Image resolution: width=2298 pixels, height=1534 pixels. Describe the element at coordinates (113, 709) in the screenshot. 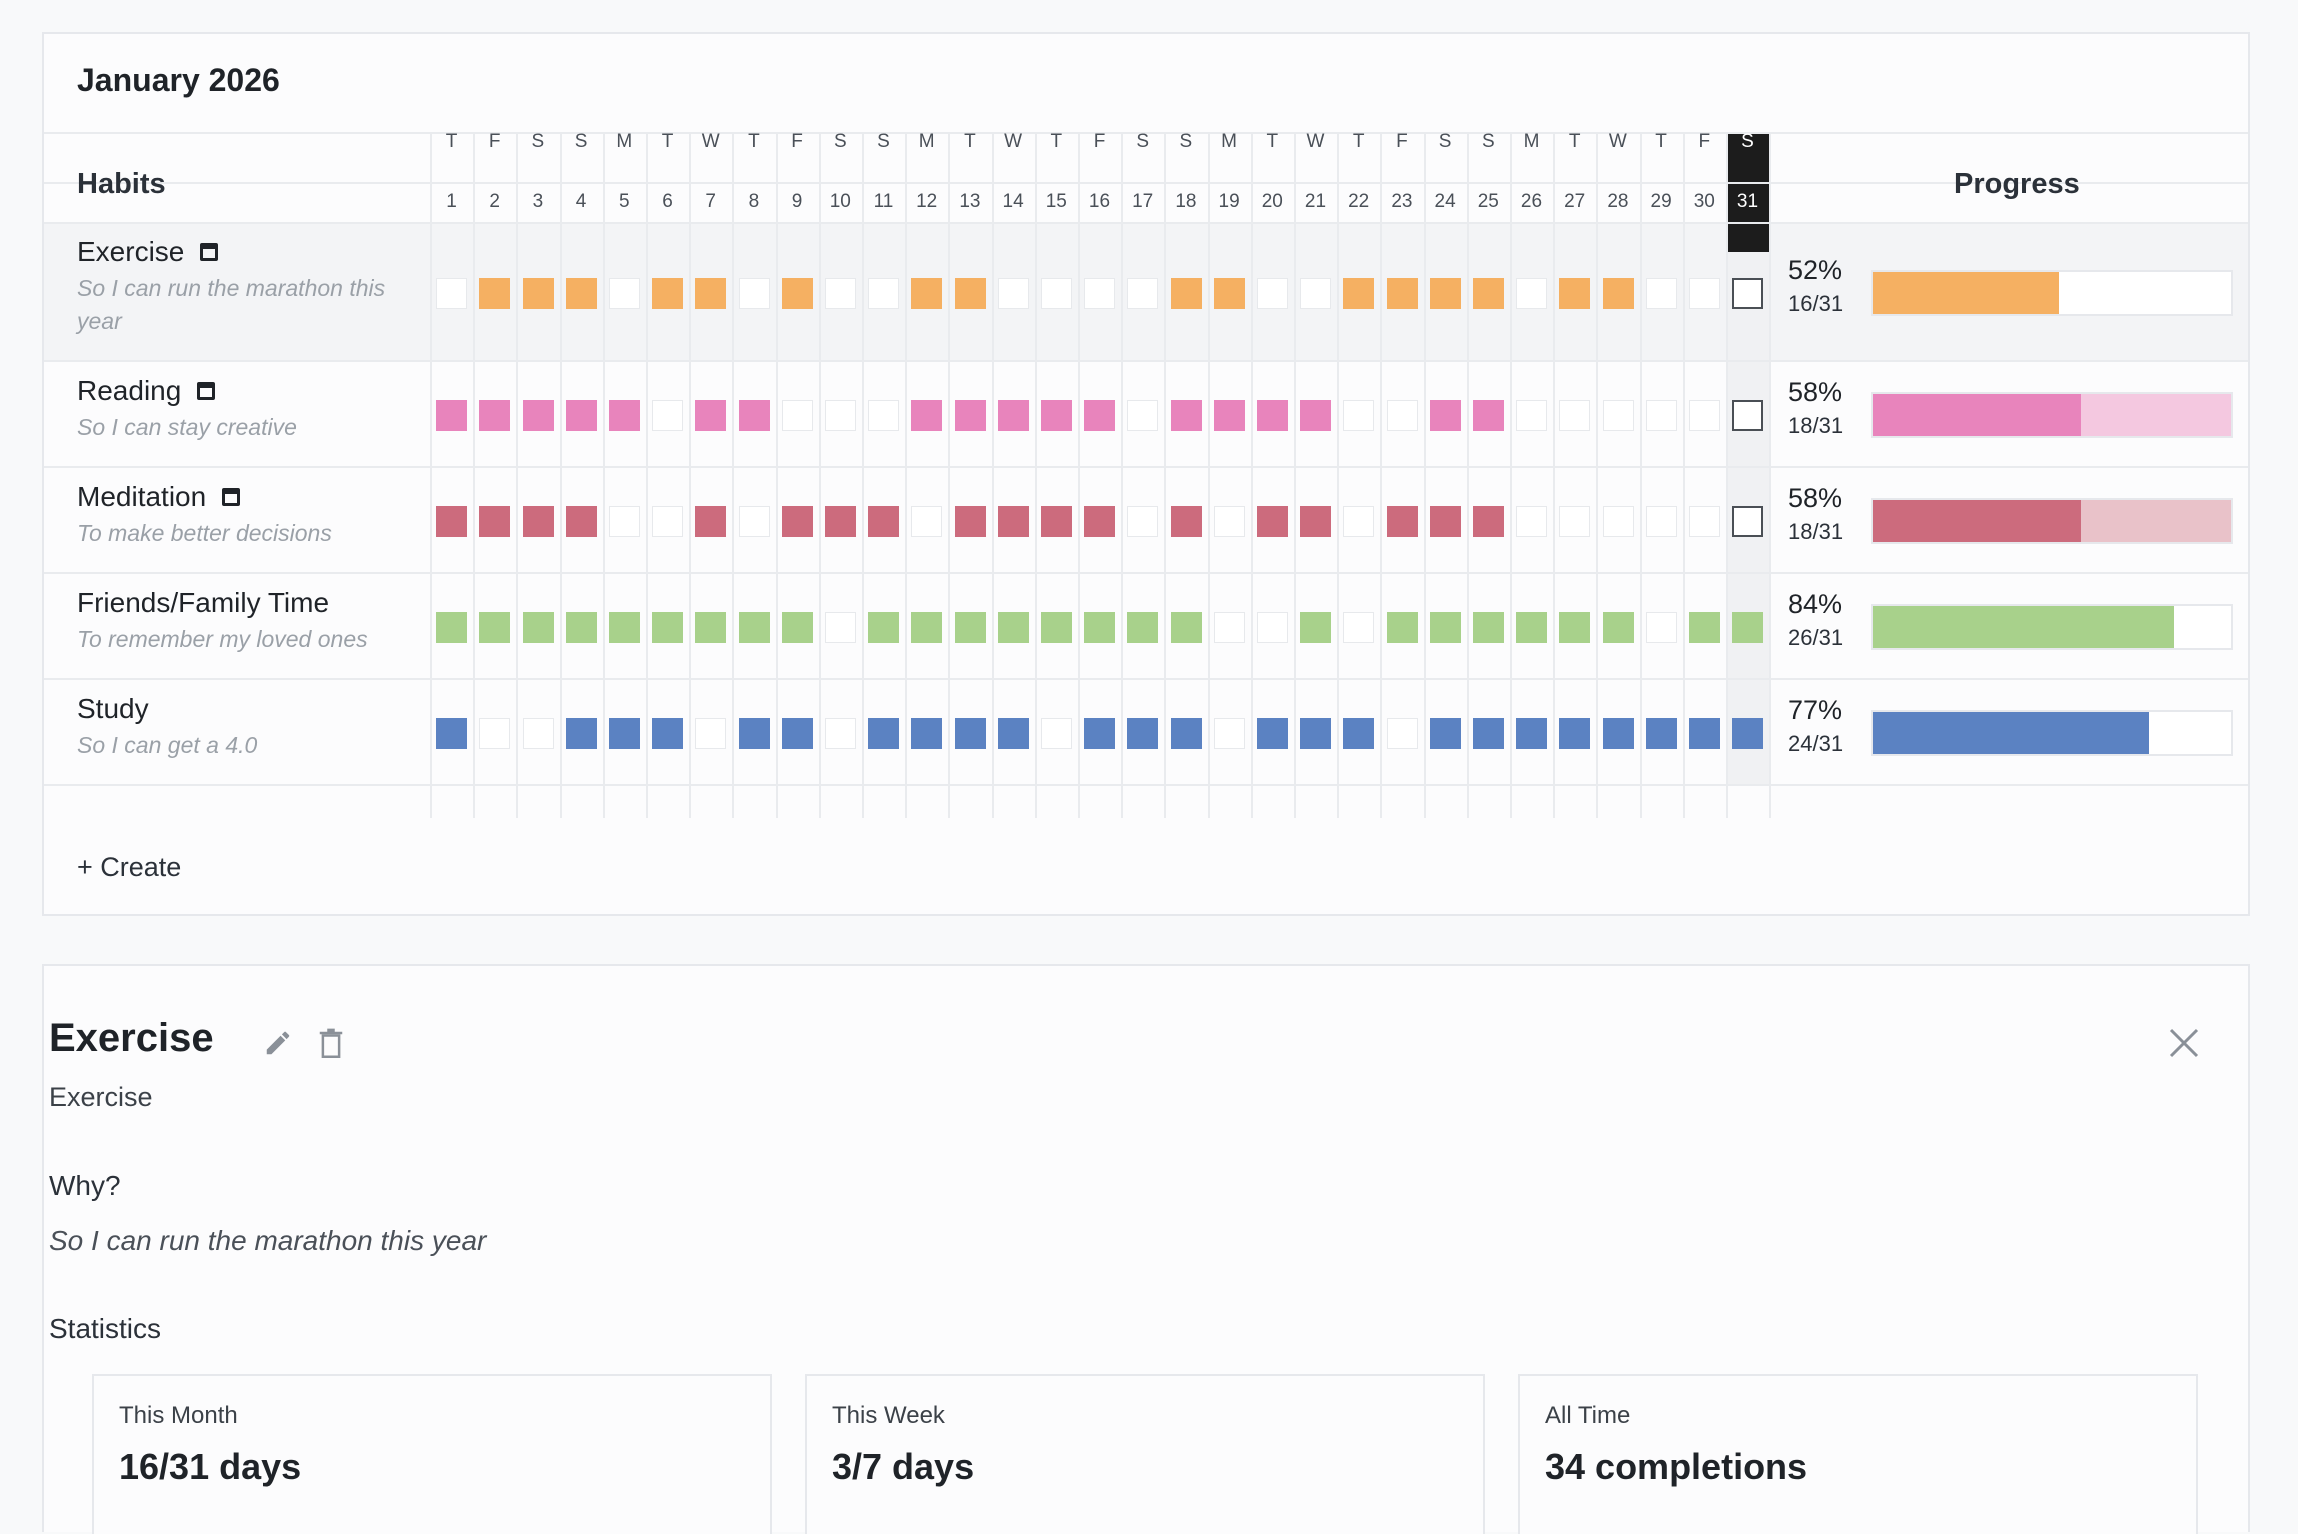

I see `habit-name: Study` at that location.